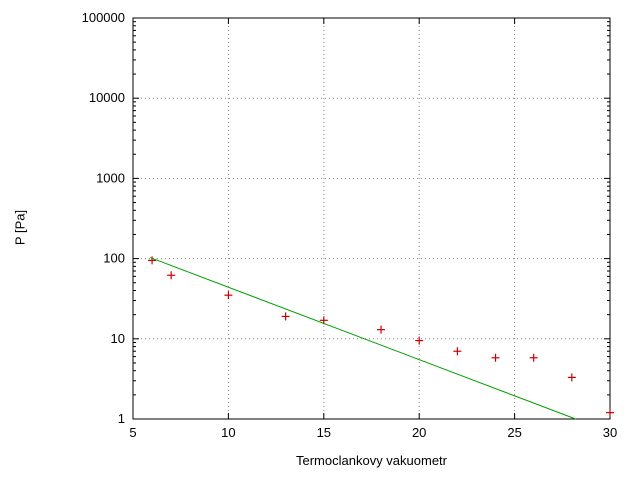 This screenshot has width=640, height=480. I want to click on y-tick-label: 1000, so click(110, 177).